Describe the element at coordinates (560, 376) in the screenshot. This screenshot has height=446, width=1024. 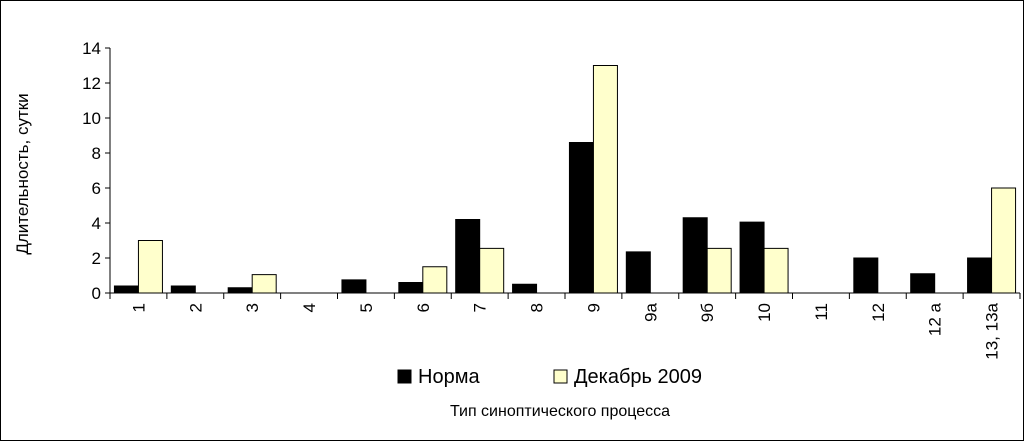
I see `legend-swatch-december-2009` at that location.